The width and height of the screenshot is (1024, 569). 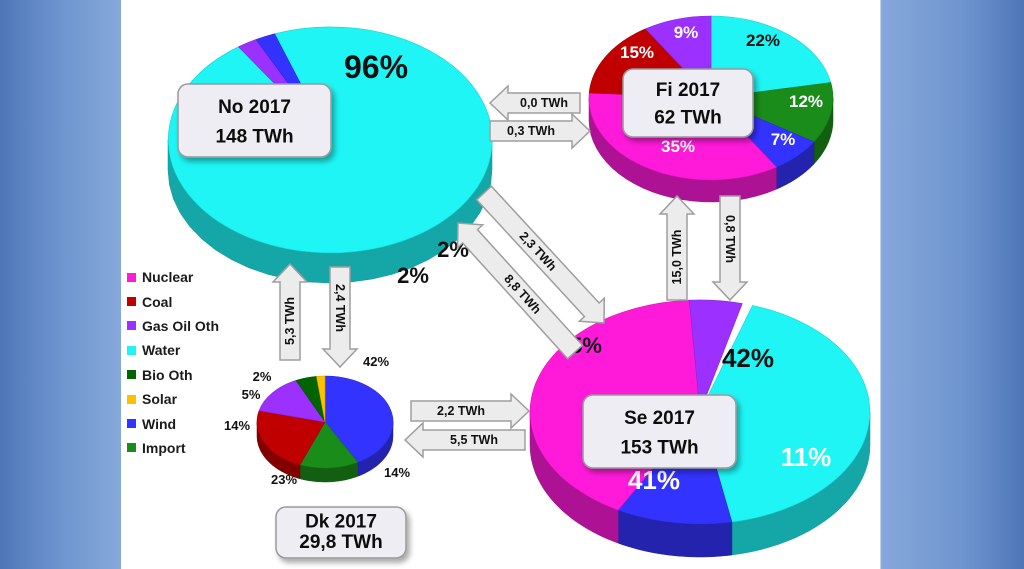 I want to click on pie-title-box: No 2017 148 TWh, so click(x=254, y=120).